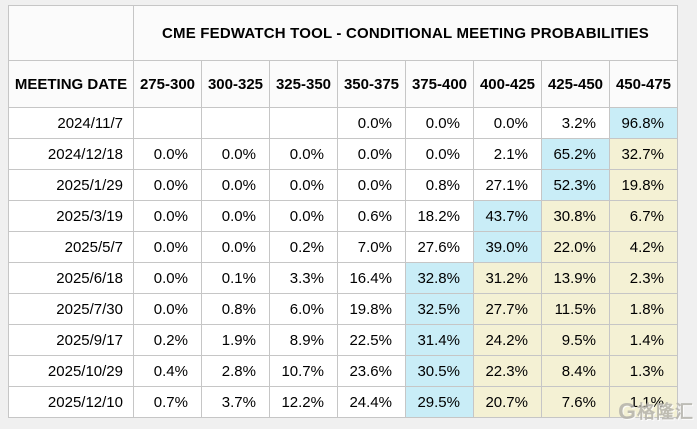 The image size is (697, 429). I want to click on rate-range-column-header: 325-350, so click(303, 84).